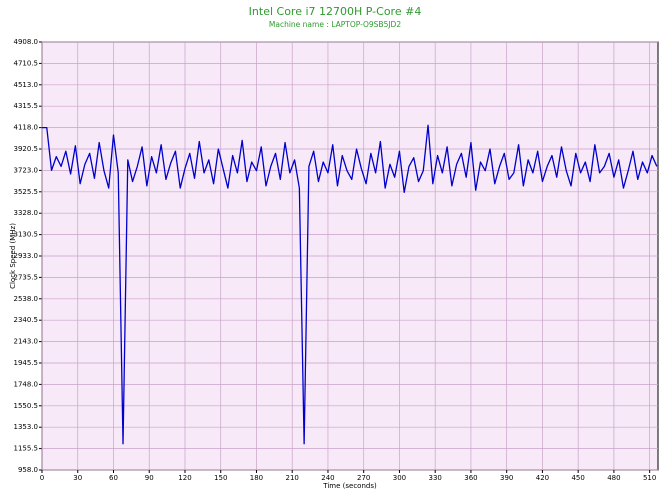  What do you see at coordinates (649, 478) in the screenshot?
I see `x-tick-label: 510` at bounding box center [649, 478].